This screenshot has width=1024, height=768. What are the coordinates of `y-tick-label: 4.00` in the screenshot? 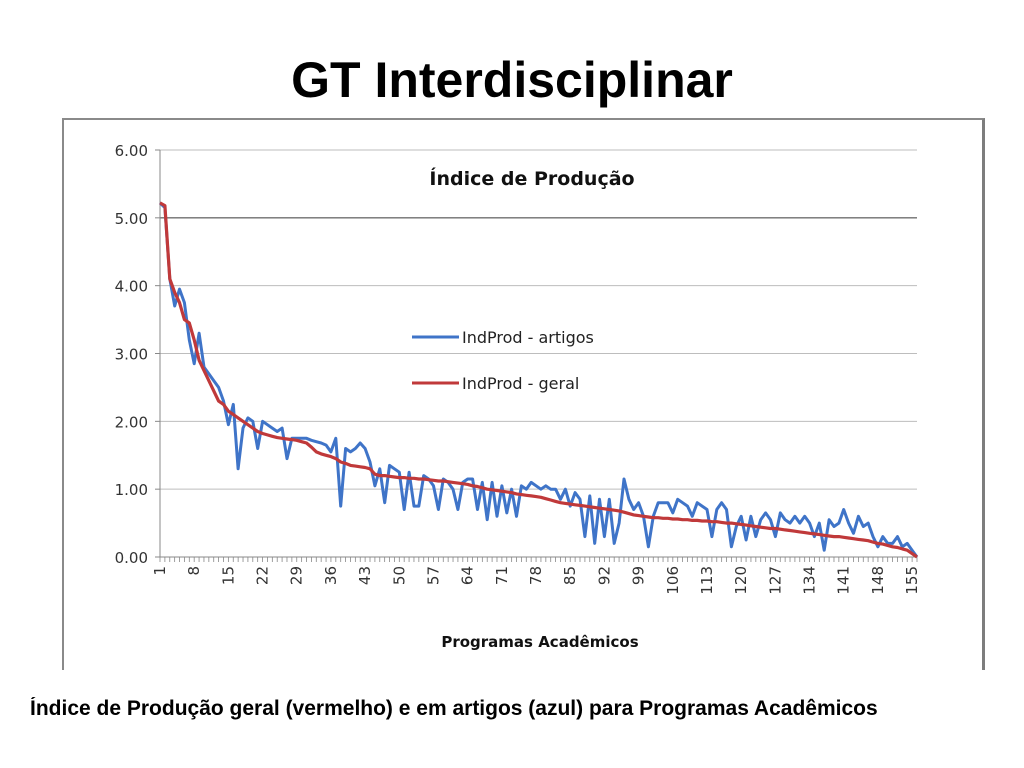 It's located at (131, 287).